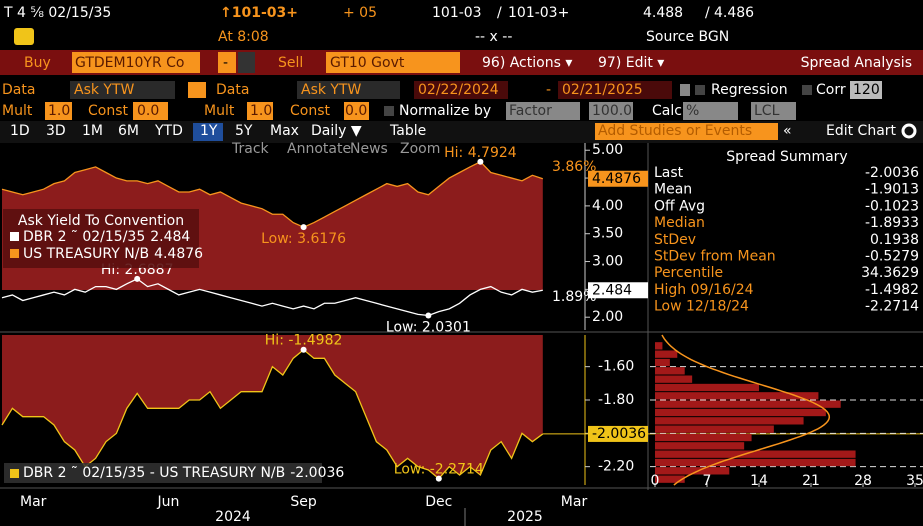  Describe the element at coordinates (686, 131) in the screenshot. I see `studies-input` at that location.